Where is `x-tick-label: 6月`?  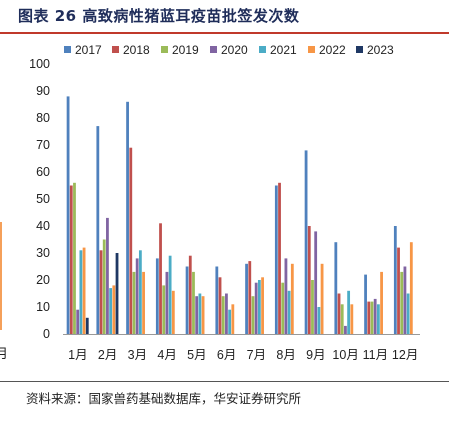 x-tick-label: 6月 is located at coordinates (226, 355).